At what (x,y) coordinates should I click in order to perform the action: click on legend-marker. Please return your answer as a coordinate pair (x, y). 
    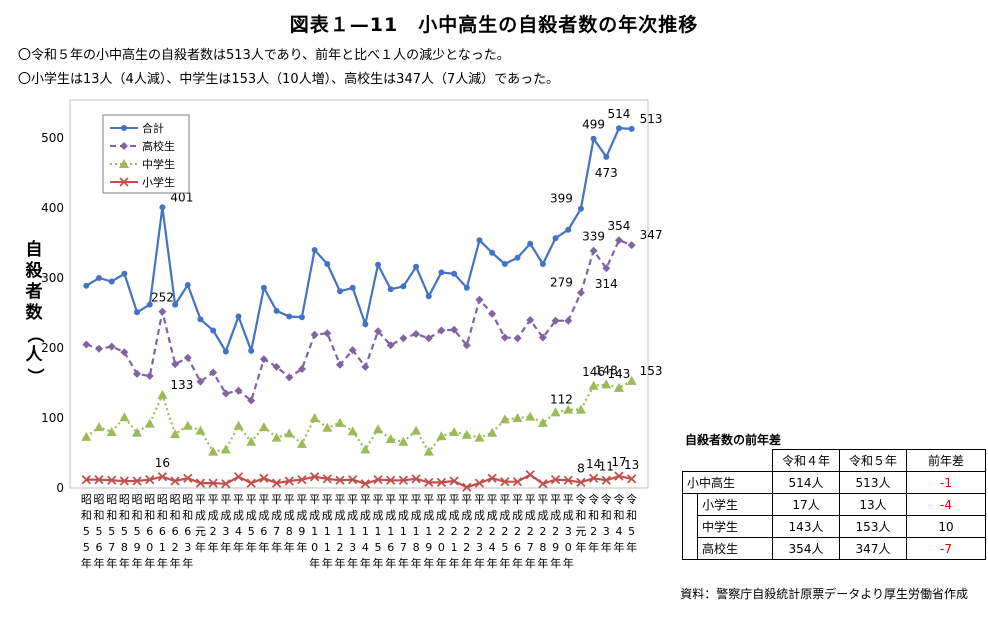
    Looking at the image, I should click on (124, 146).